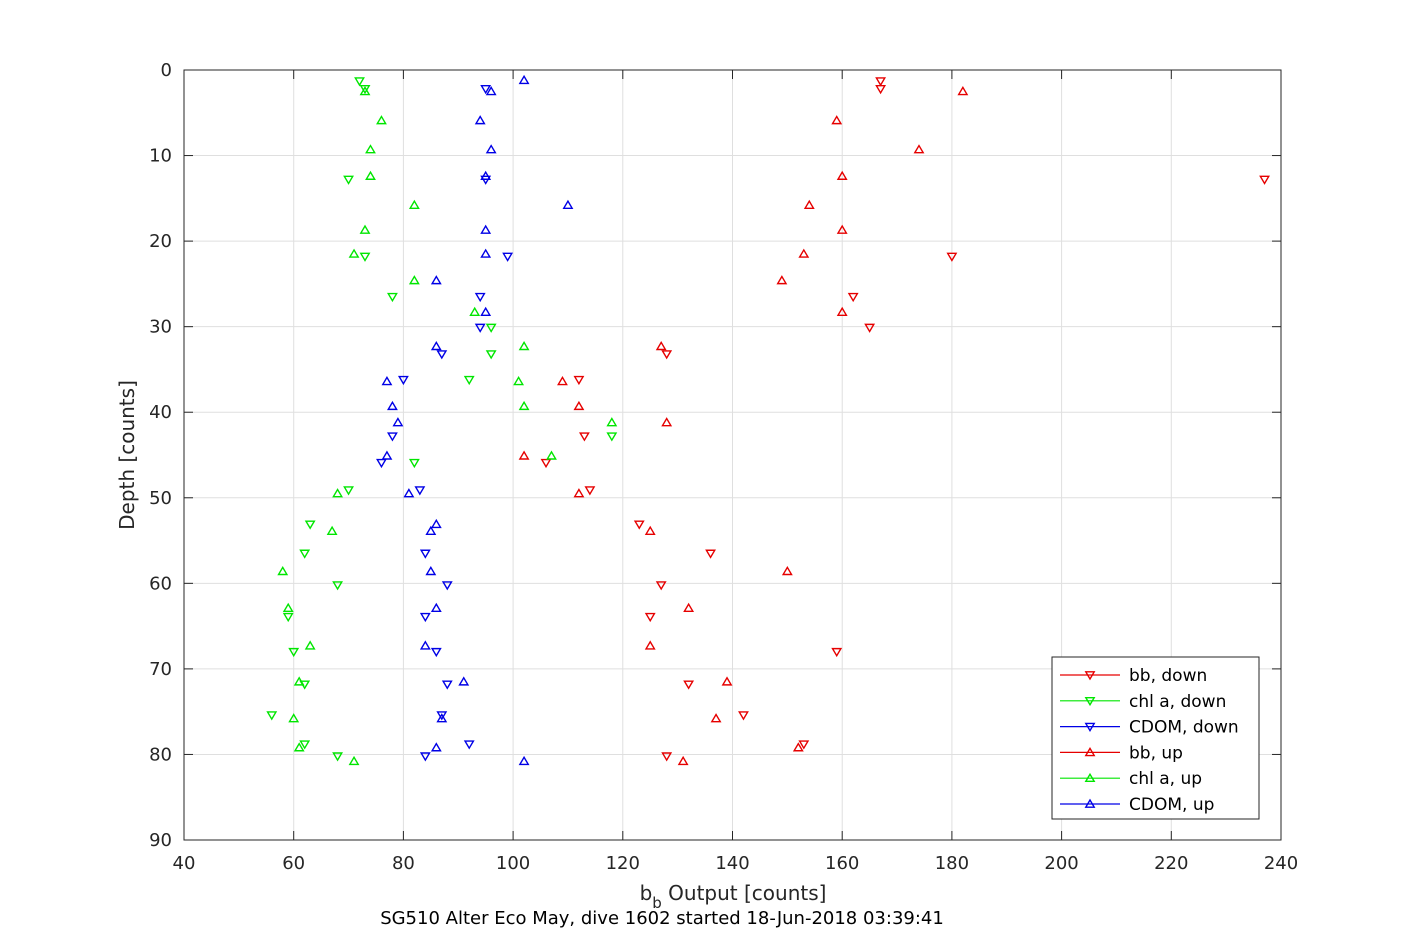 The height and width of the screenshot is (945, 1417). Describe the element at coordinates (842, 863) in the screenshot. I see `x-tick-label: 160` at that location.